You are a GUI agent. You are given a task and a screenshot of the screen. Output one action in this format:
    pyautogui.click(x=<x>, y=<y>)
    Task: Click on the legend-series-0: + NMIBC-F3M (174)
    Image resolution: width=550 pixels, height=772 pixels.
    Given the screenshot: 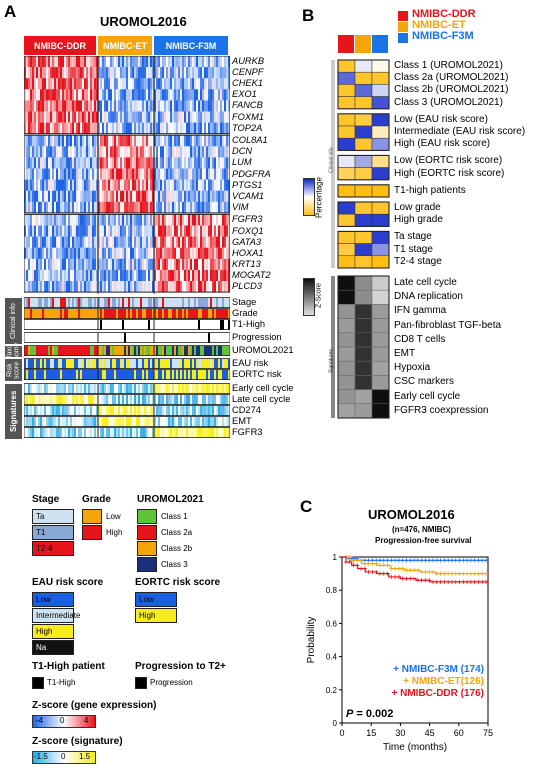 What is the action you would take?
    pyautogui.click(x=438, y=669)
    